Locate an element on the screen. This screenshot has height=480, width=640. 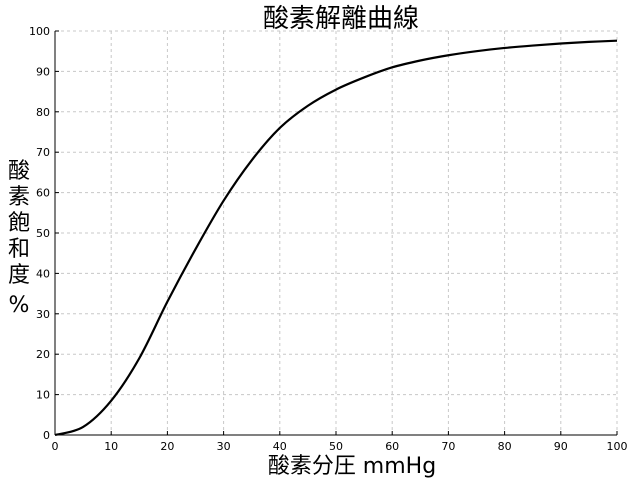
y-axis-label-char: 飽 is located at coordinates (19, 223).